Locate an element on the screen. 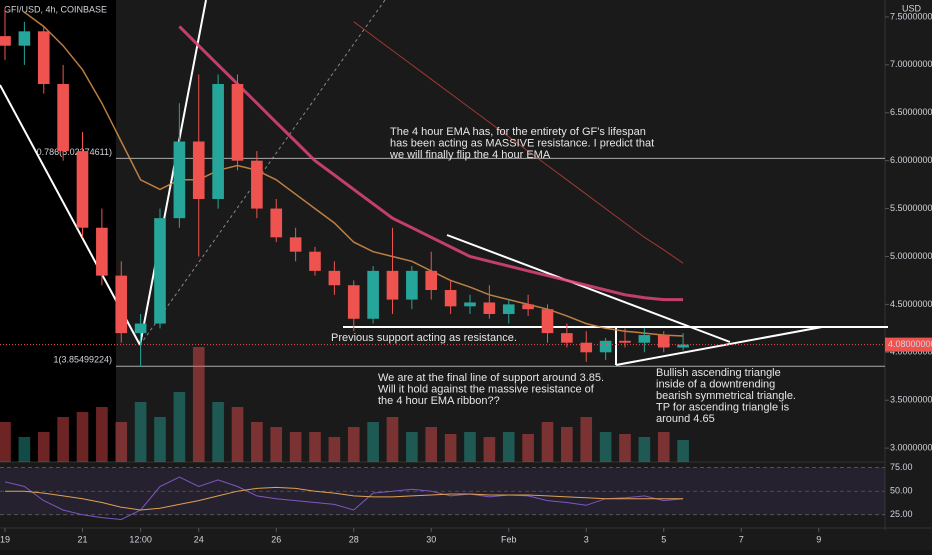  x-tick-label: 21 is located at coordinates (82, 539).